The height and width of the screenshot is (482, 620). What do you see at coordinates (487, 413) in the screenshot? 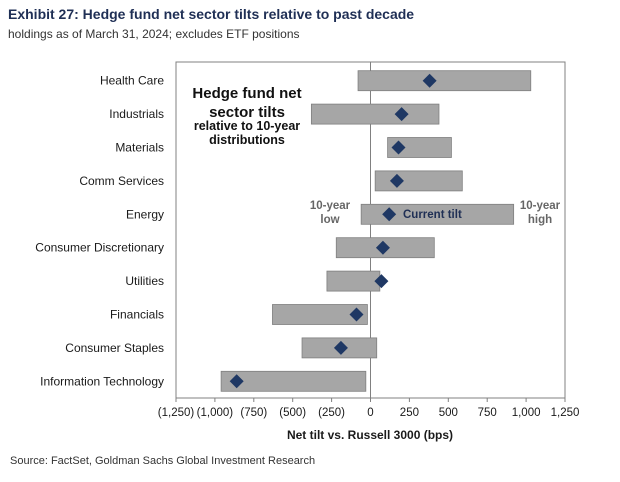
I see `x-tick-label: 750` at bounding box center [487, 413].